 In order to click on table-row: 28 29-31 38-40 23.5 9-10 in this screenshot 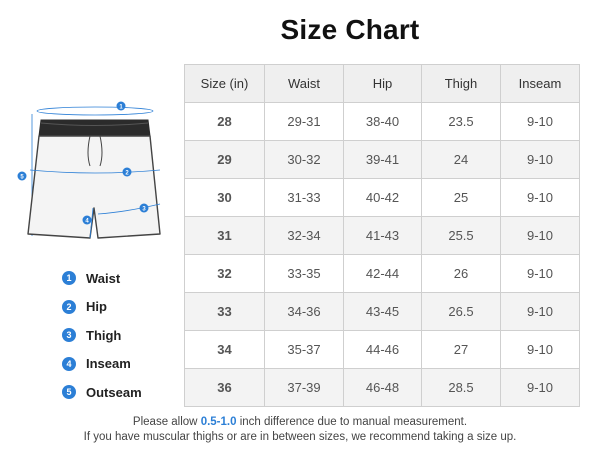, I will do `click(382, 121)`.